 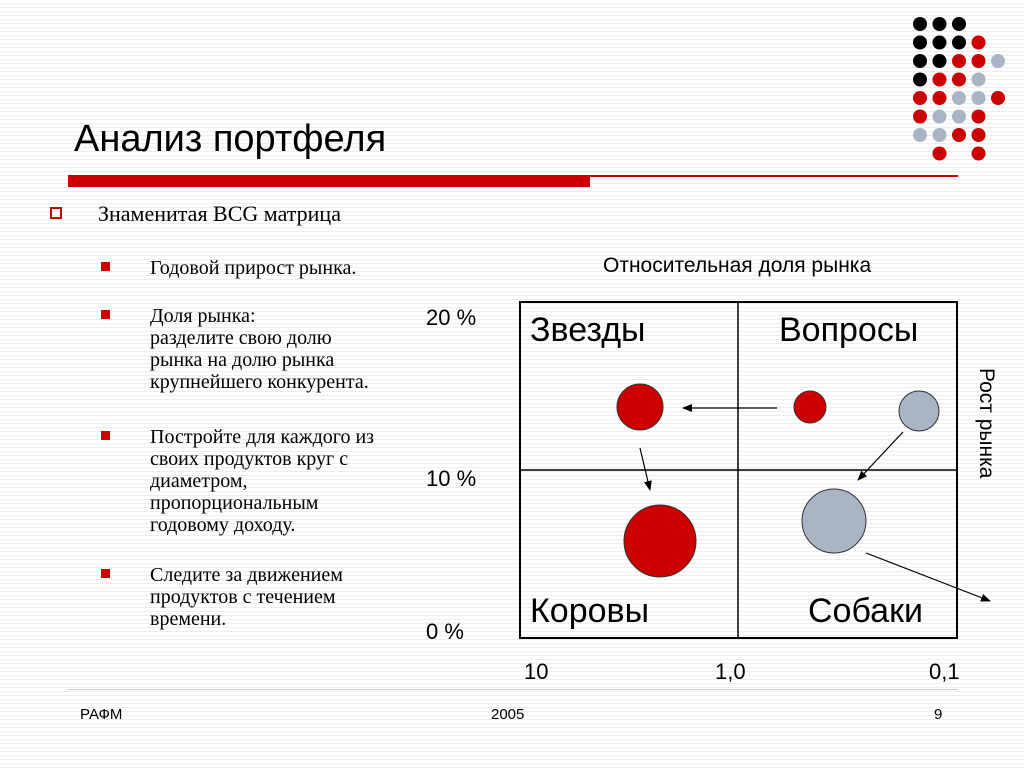 What do you see at coordinates (938, 714) in the screenshot?
I see `slide-number: 9` at bounding box center [938, 714].